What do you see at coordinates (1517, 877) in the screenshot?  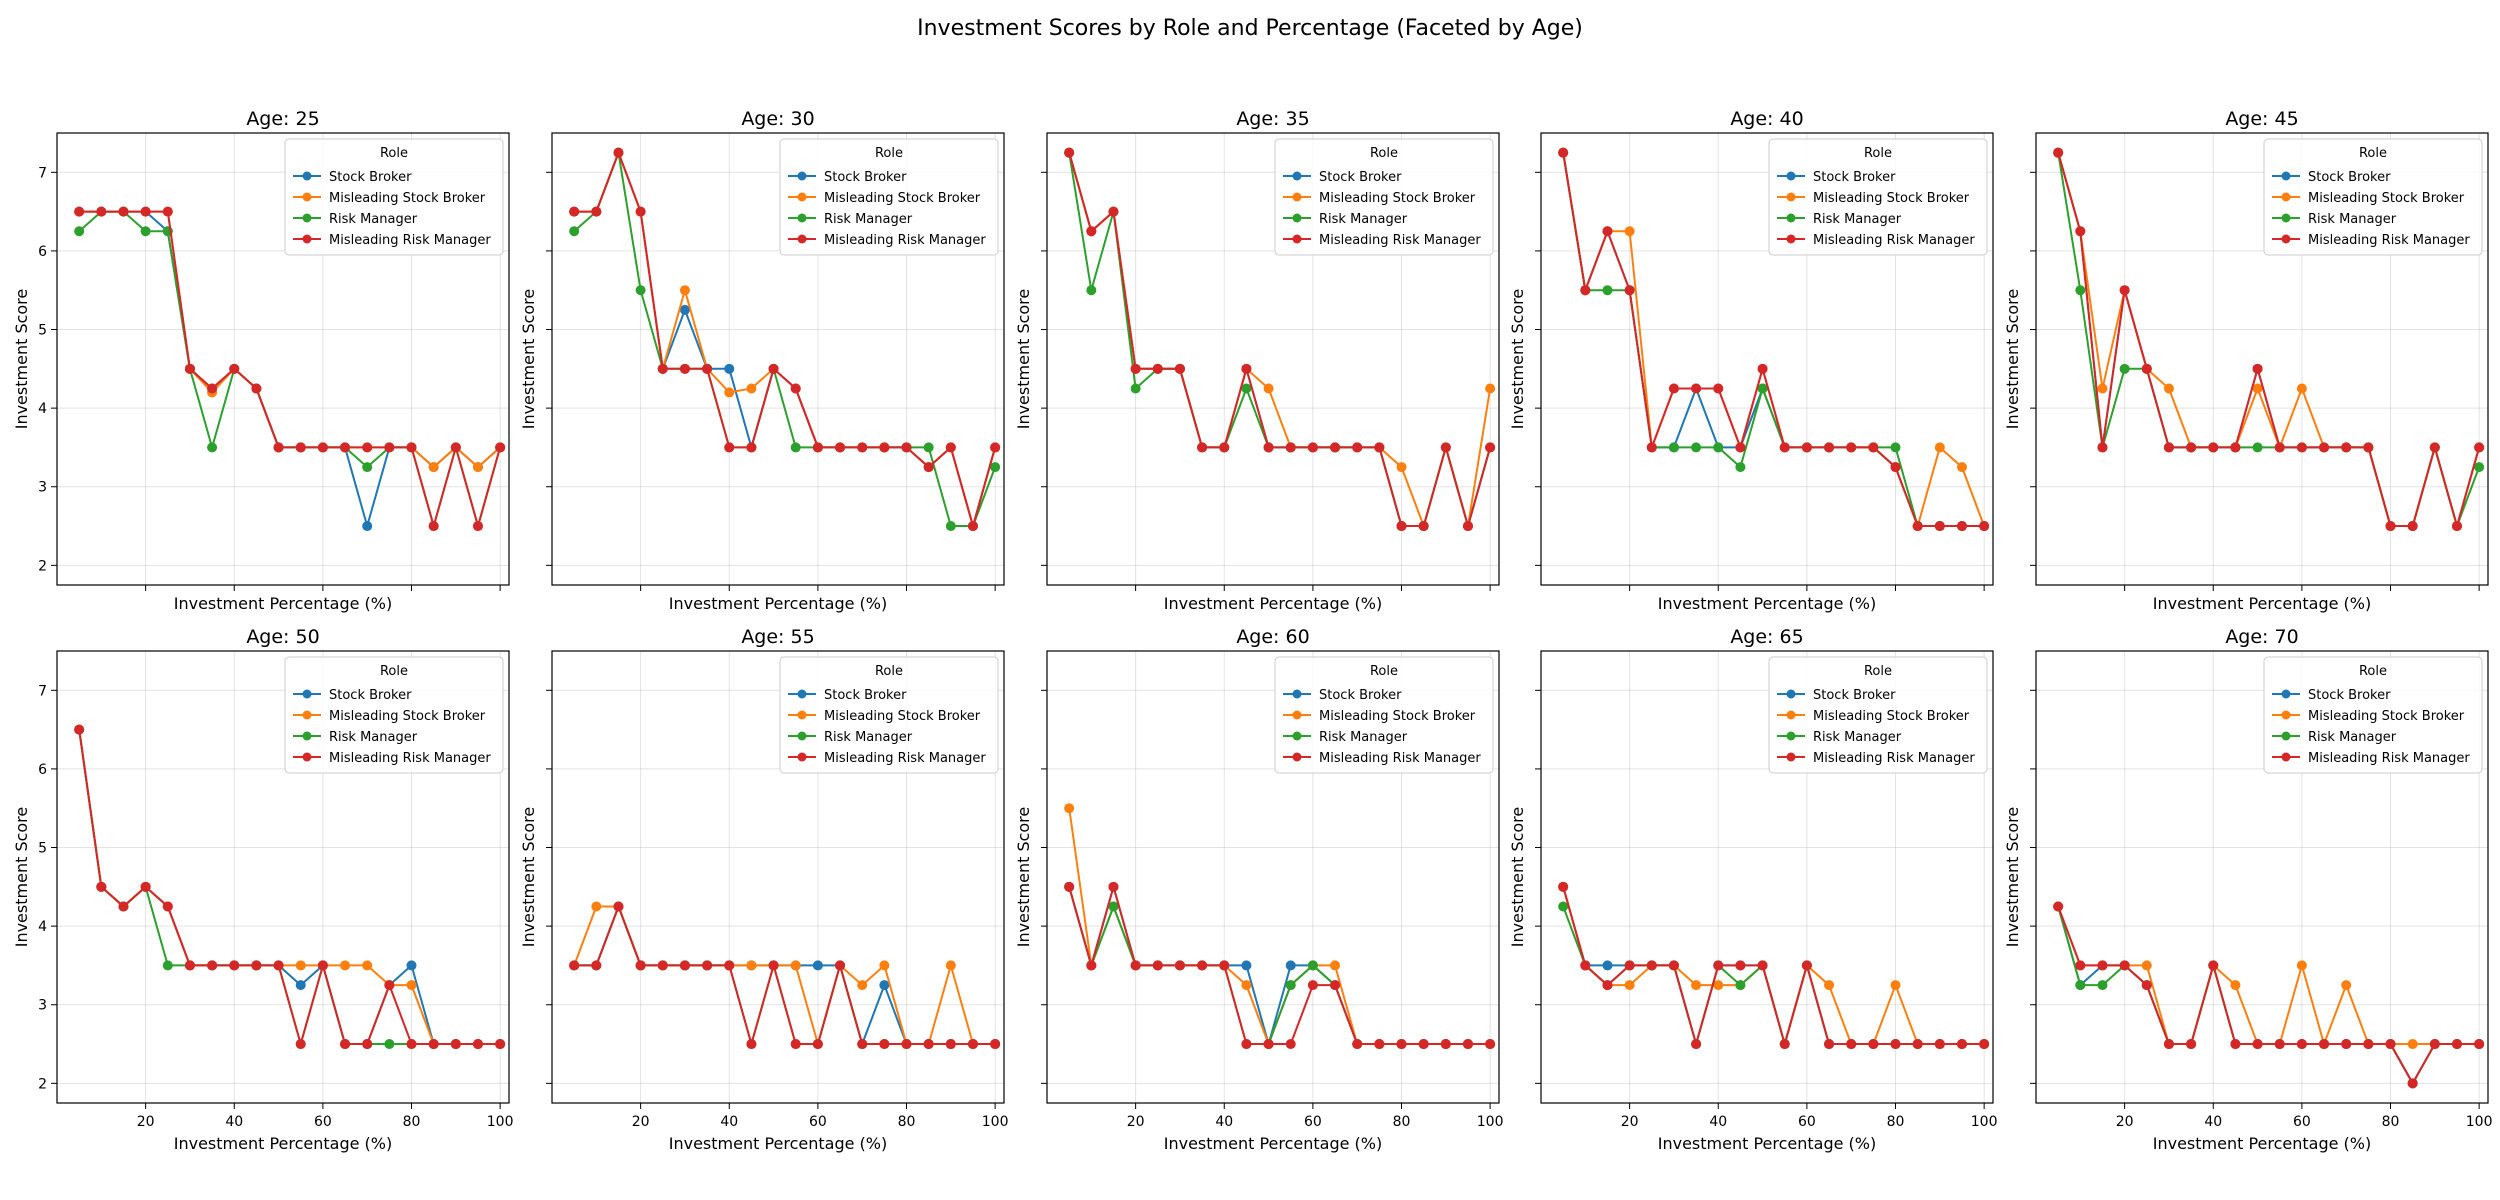 I see `y-axis-label: Investment Score` at bounding box center [1517, 877].